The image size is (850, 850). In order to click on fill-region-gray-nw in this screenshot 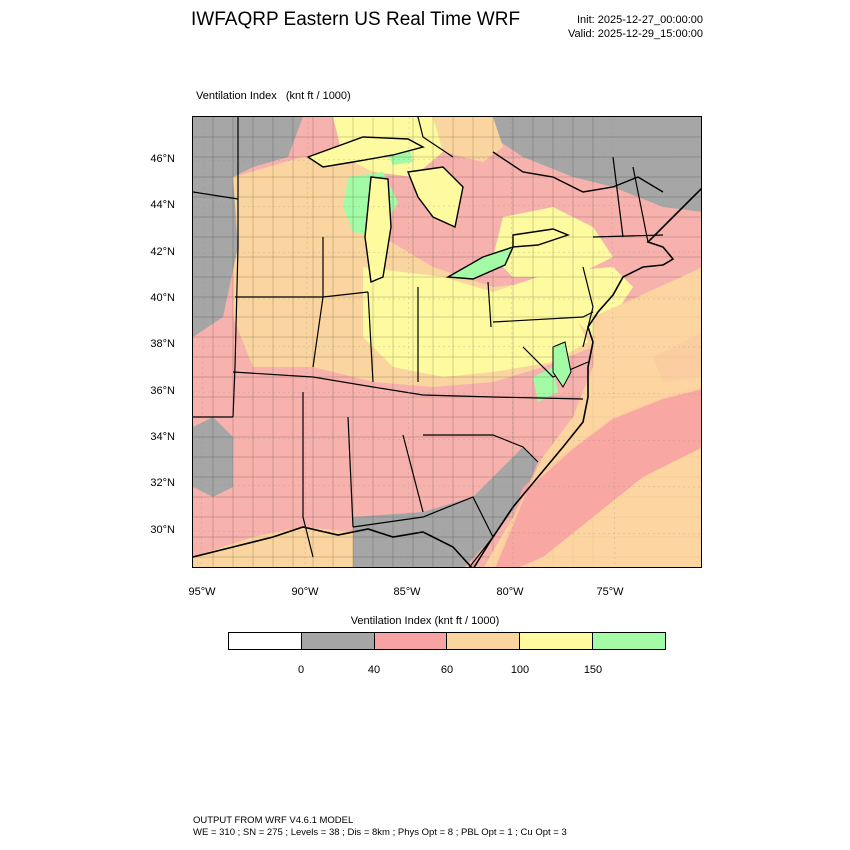, I will do `click(248, 152)`.